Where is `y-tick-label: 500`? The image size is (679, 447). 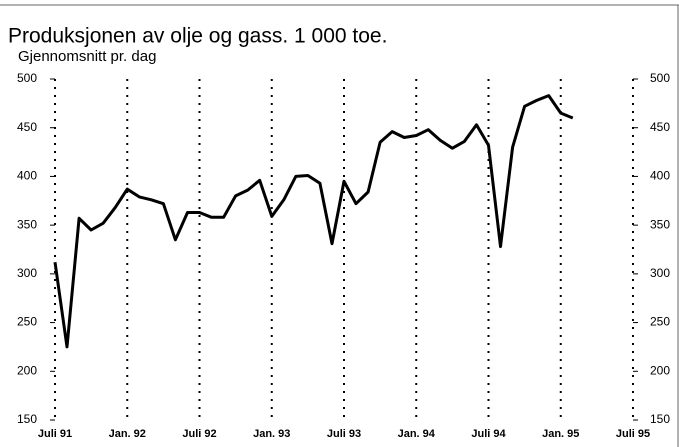 y-tick-label: 500 is located at coordinates (27, 78).